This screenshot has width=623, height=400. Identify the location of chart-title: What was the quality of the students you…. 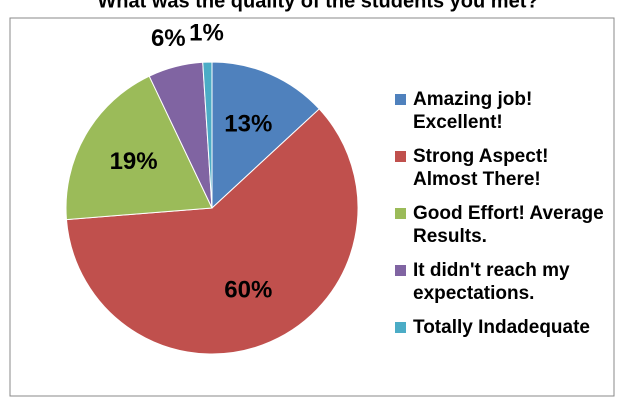
(317, 6).